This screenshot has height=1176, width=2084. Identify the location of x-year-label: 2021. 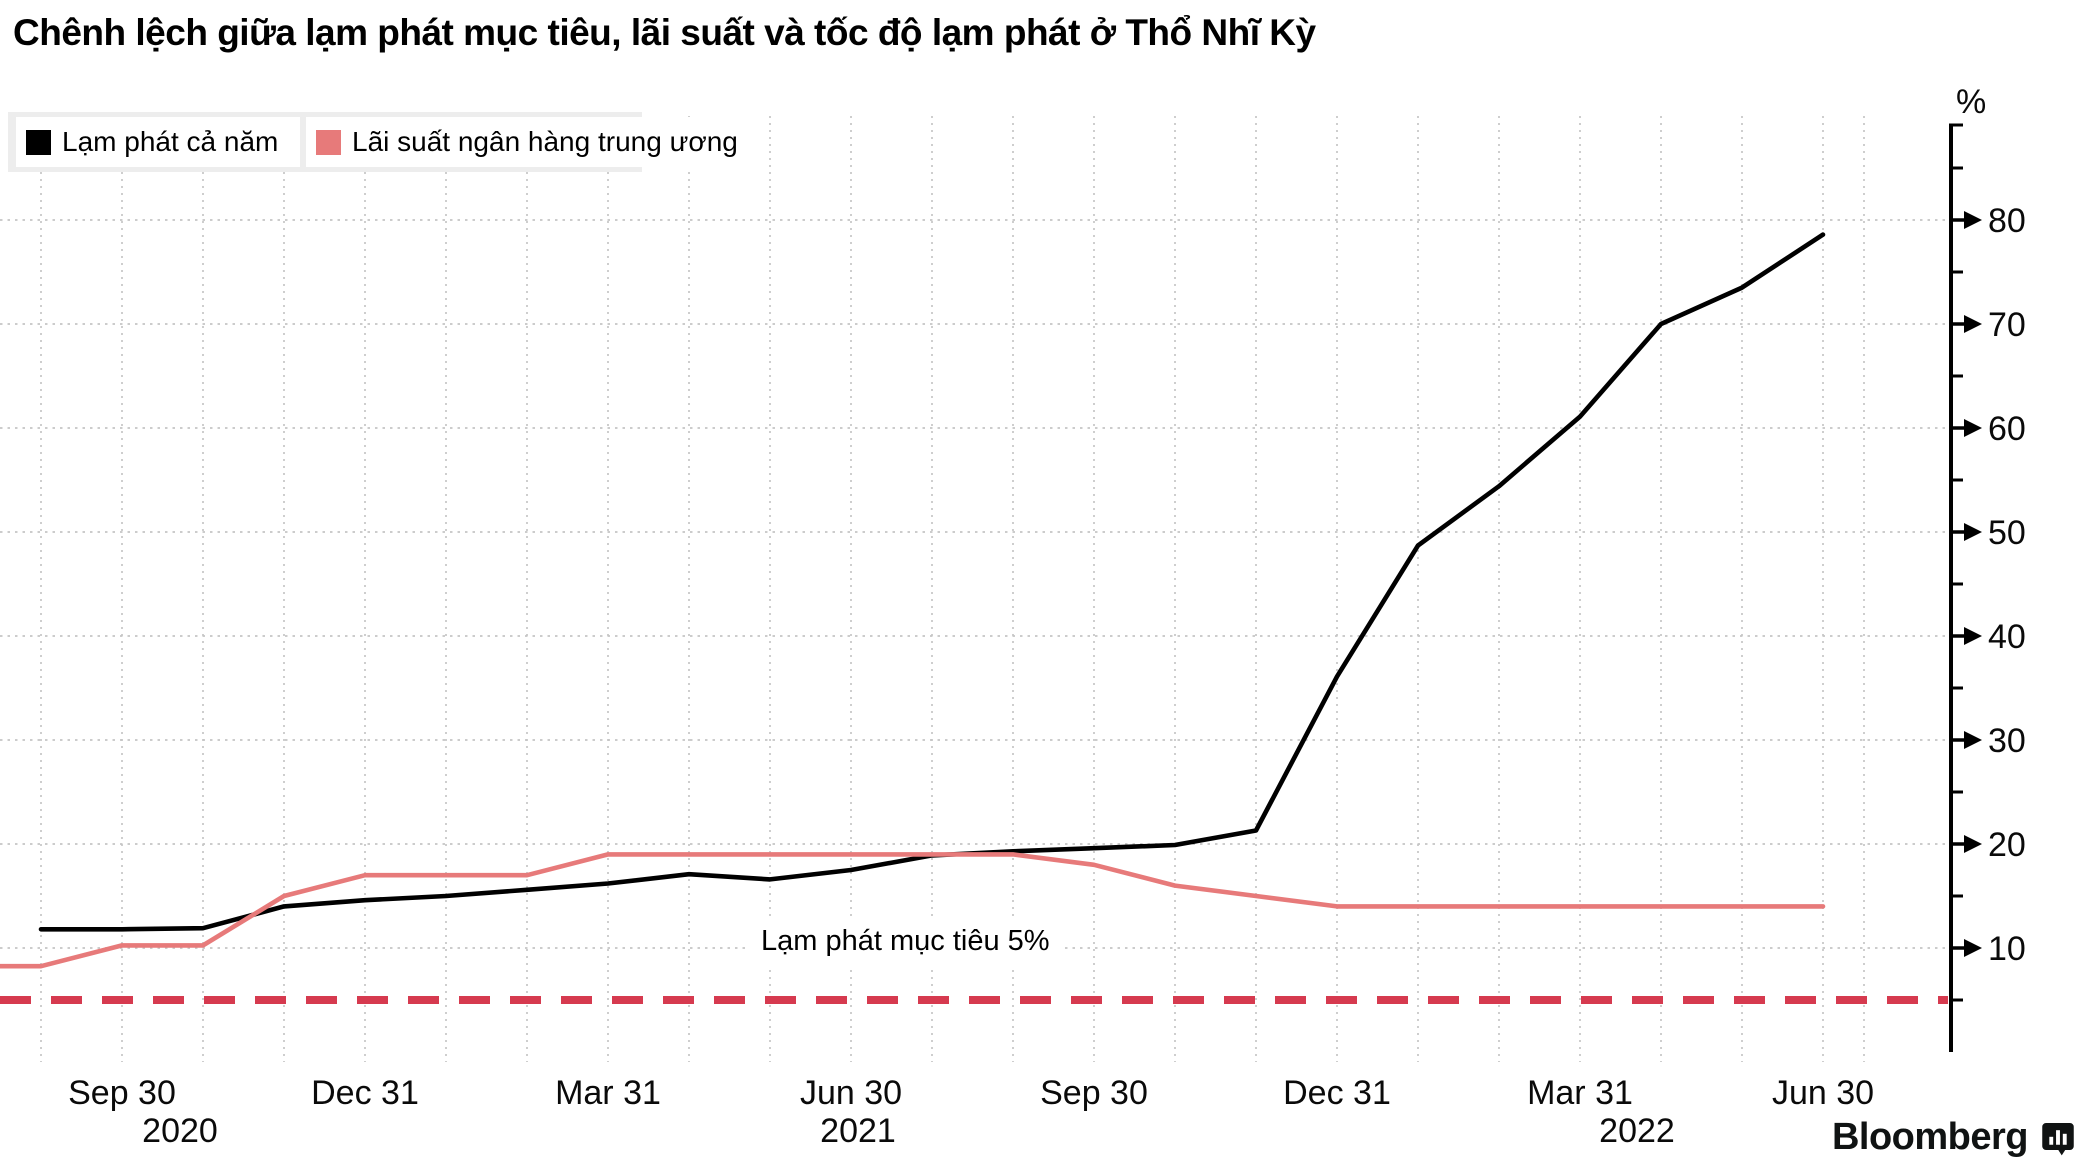
(858, 1131).